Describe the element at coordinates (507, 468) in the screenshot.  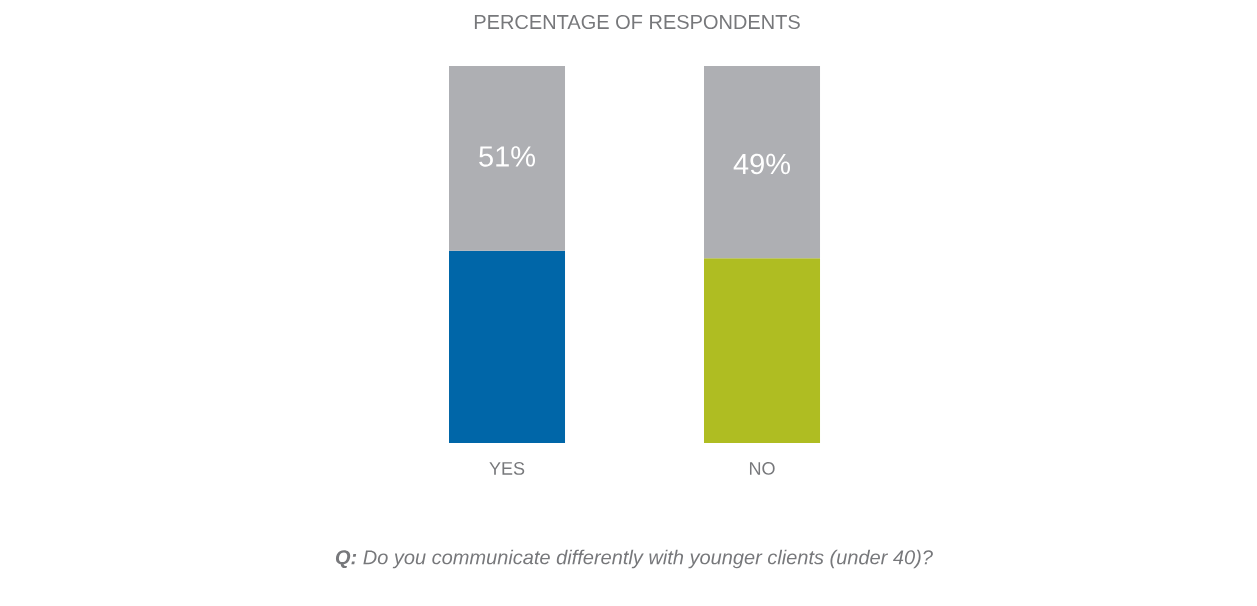
I see `x-tick-label: YES` at that location.